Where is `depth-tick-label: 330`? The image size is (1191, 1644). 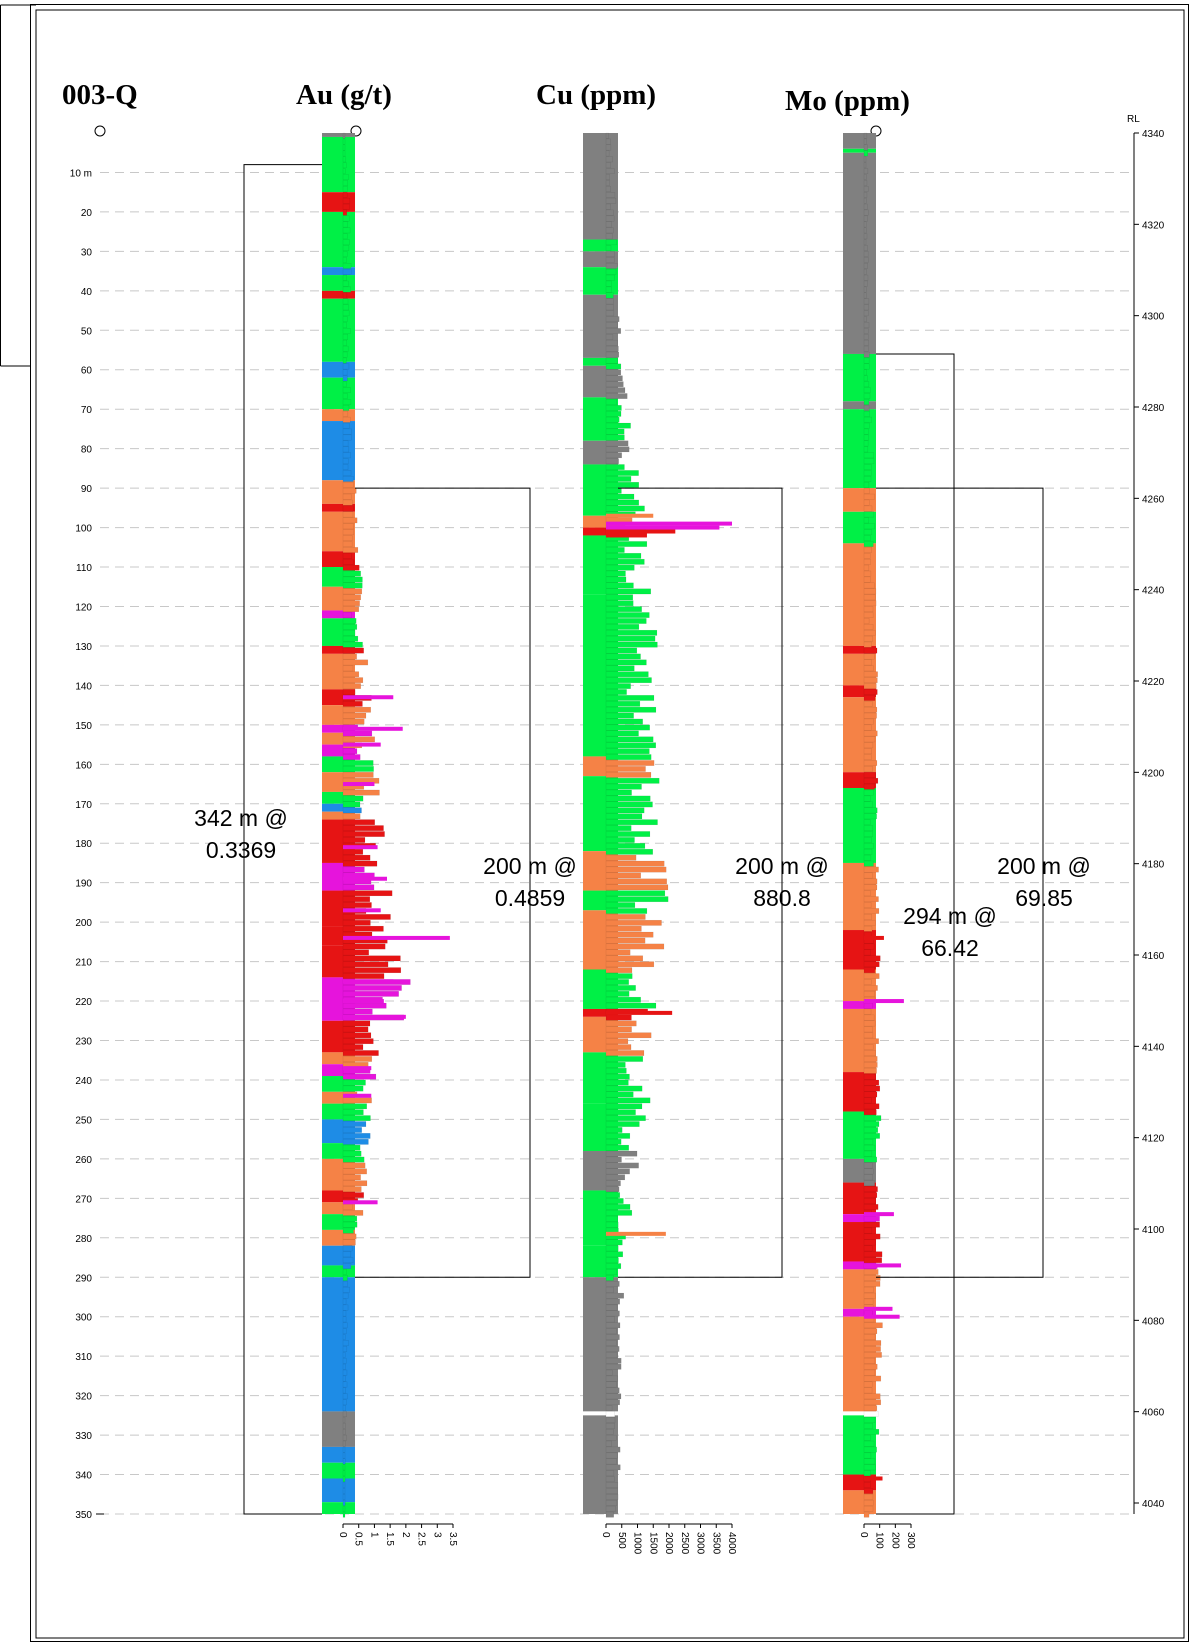
depth-tick-label: 330 is located at coordinates (83, 1436).